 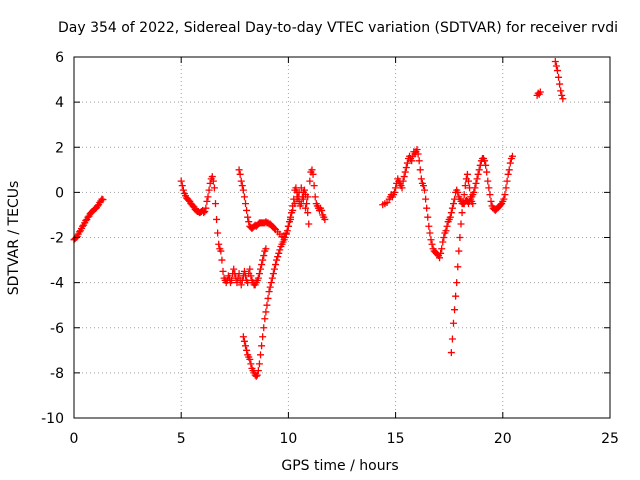 I want to click on y-tick-label: 2, so click(x=59, y=148).